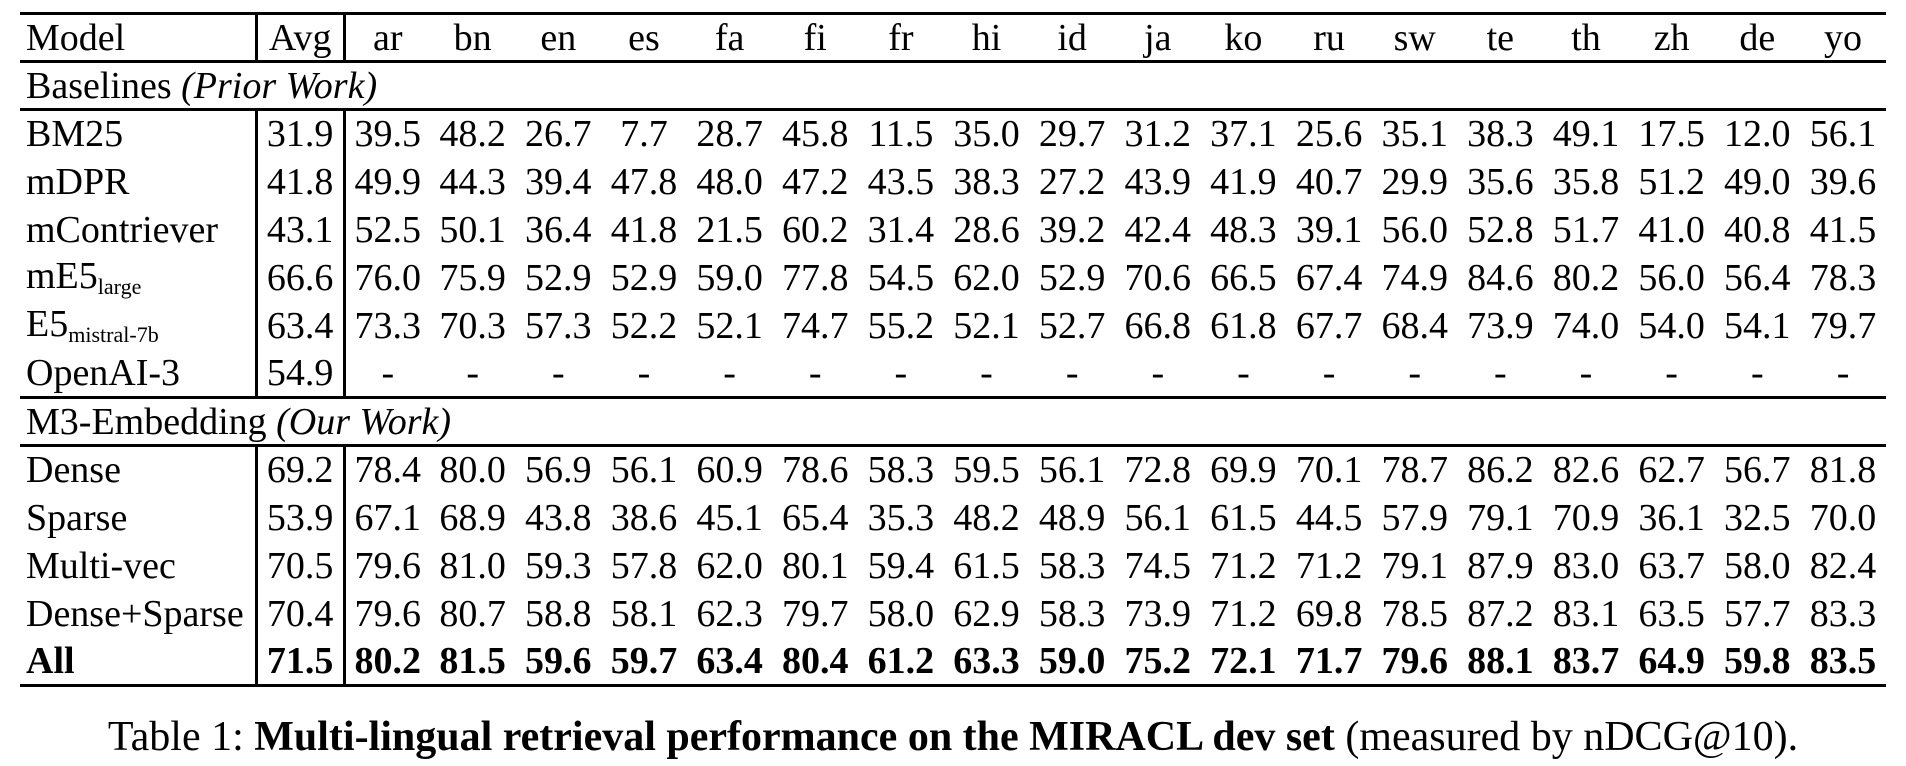 The height and width of the screenshot is (766, 1906). Describe the element at coordinates (644, 372) in the screenshot. I see `score-cell-es: -` at that location.